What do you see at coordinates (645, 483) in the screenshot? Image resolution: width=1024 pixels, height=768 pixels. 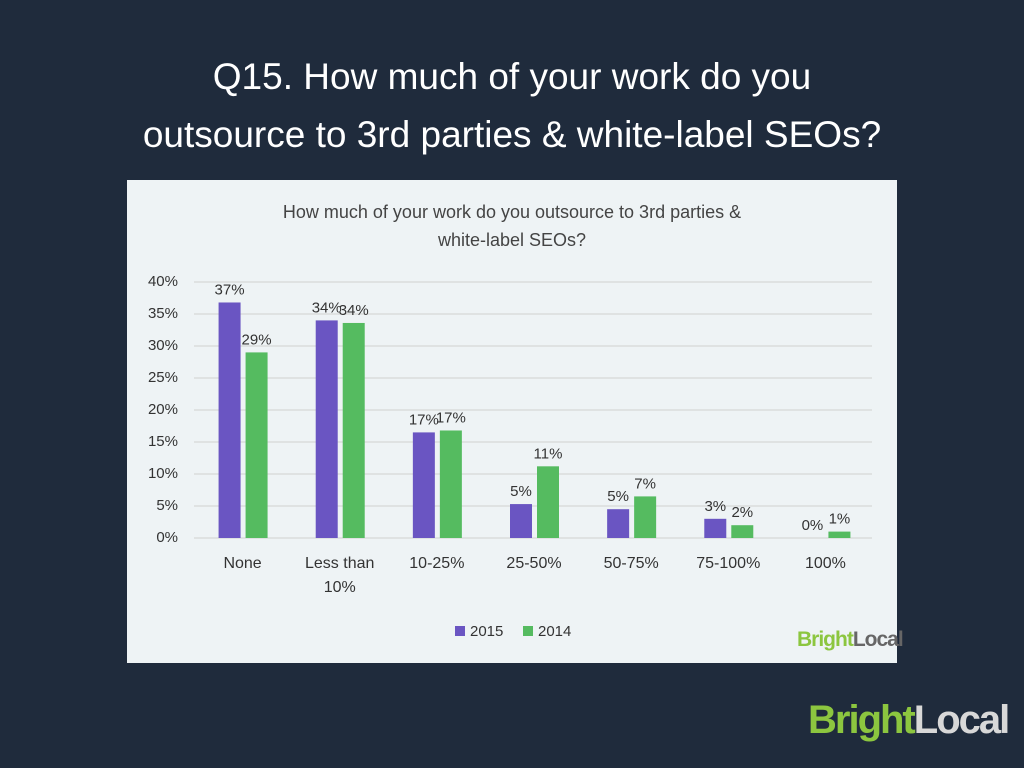 I see `data-label: 7%` at bounding box center [645, 483].